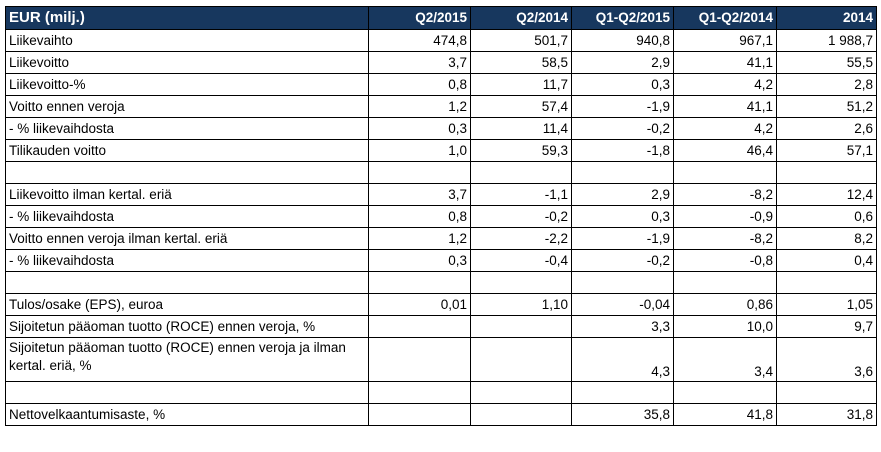 Image resolution: width=881 pixels, height=452 pixels. What do you see at coordinates (187, 18) in the screenshot?
I see `header-cell-currency: EUR (milj.)` at bounding box center [187, 18].